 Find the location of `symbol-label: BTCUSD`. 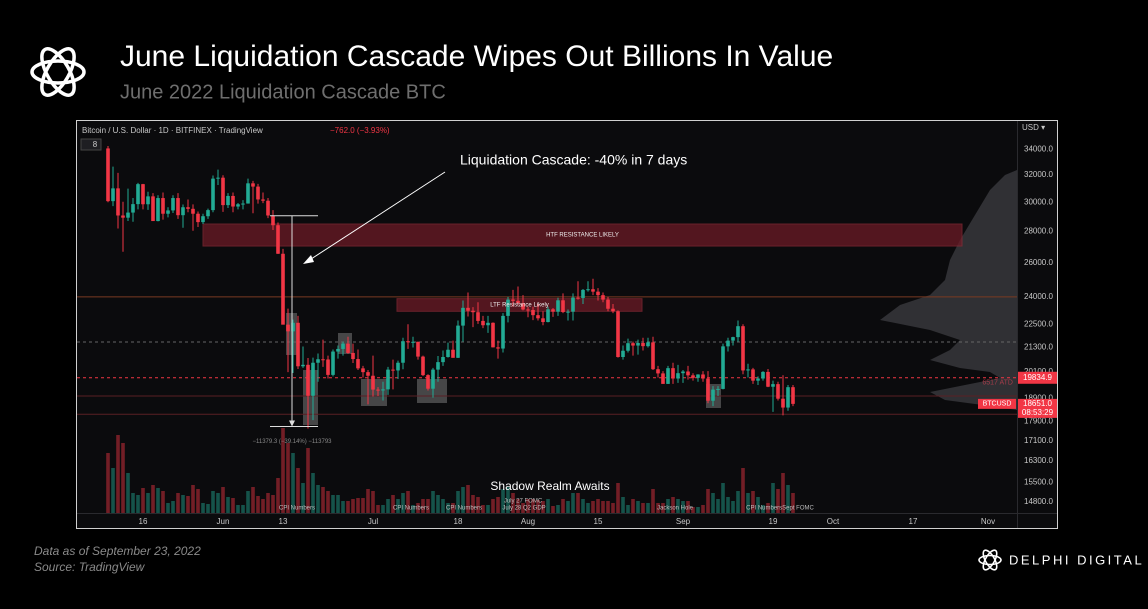

symbol-label: BTCUSD is located at coordinates (997, 404).